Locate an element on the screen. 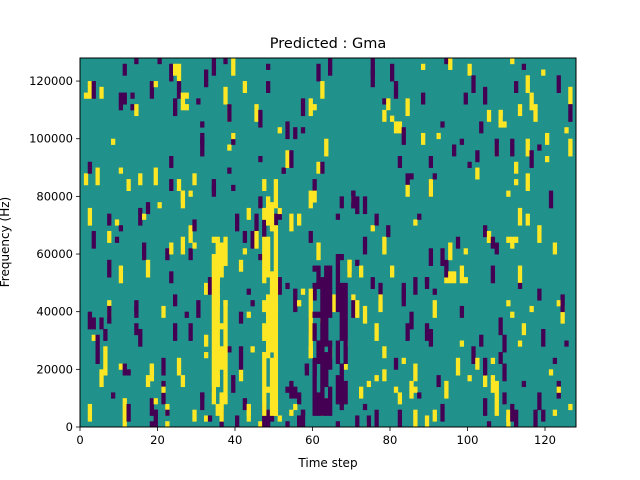 This screenshot has height=480, width=640. chart-title: Predicted : Gma is located at coordinates (328, 44).